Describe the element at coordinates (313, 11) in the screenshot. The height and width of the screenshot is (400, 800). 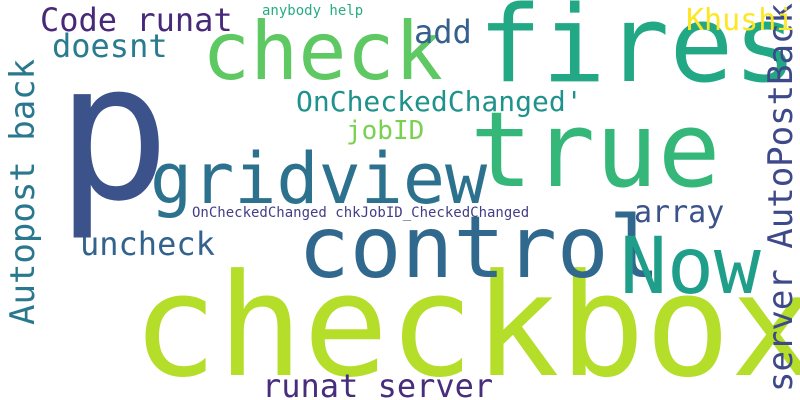
I see `word-anybody-help: anybody help` at that location.